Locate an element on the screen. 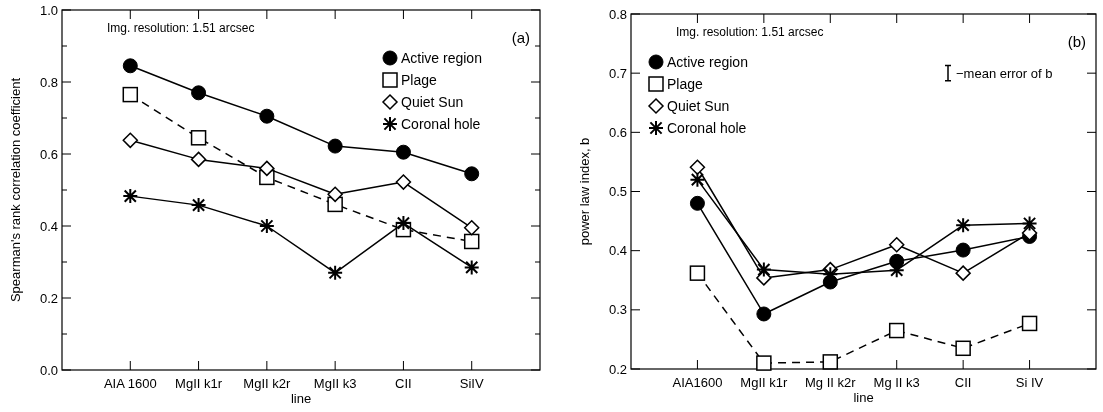 The image size is (1103, 412). y-tick-label: 1.0 is located at coordinates (48, 10).